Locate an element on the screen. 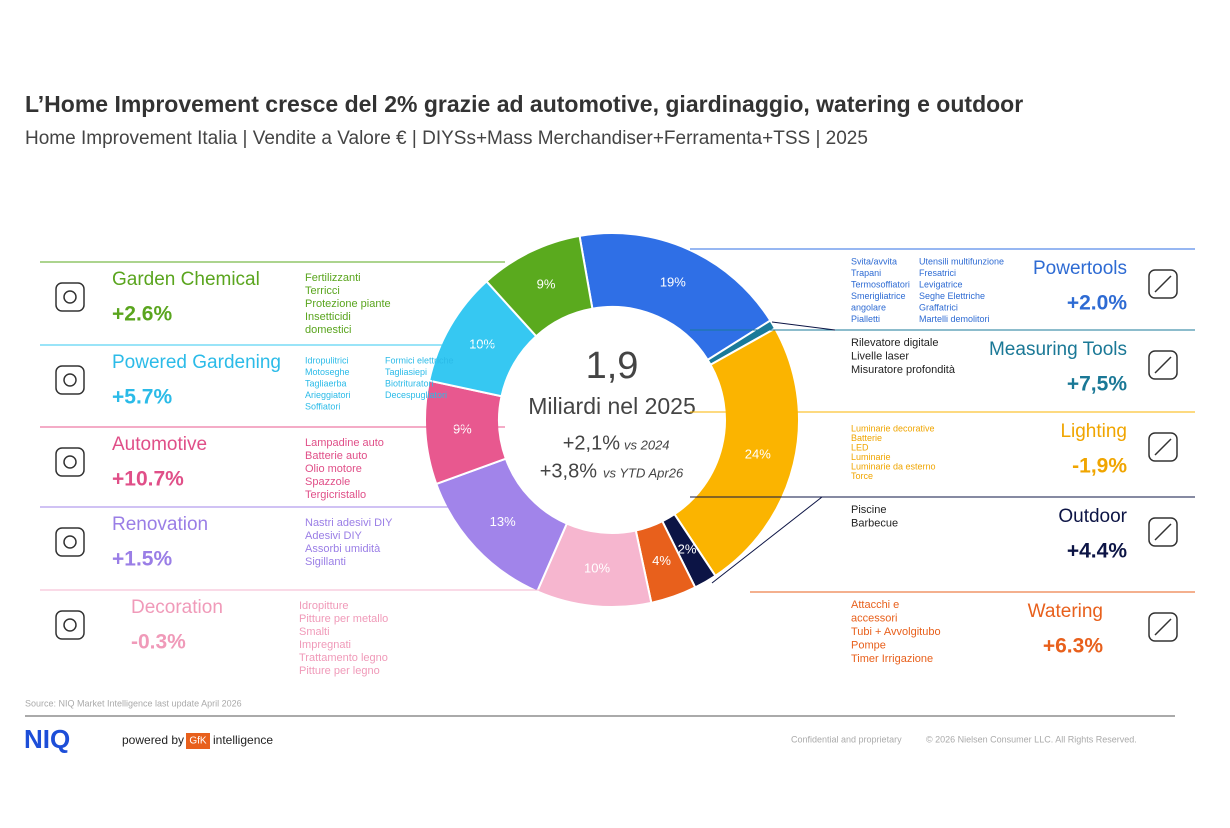 This screenshot has height=828, width=1230. panel-item: Motoseghe is located at coordinates (327, 372).